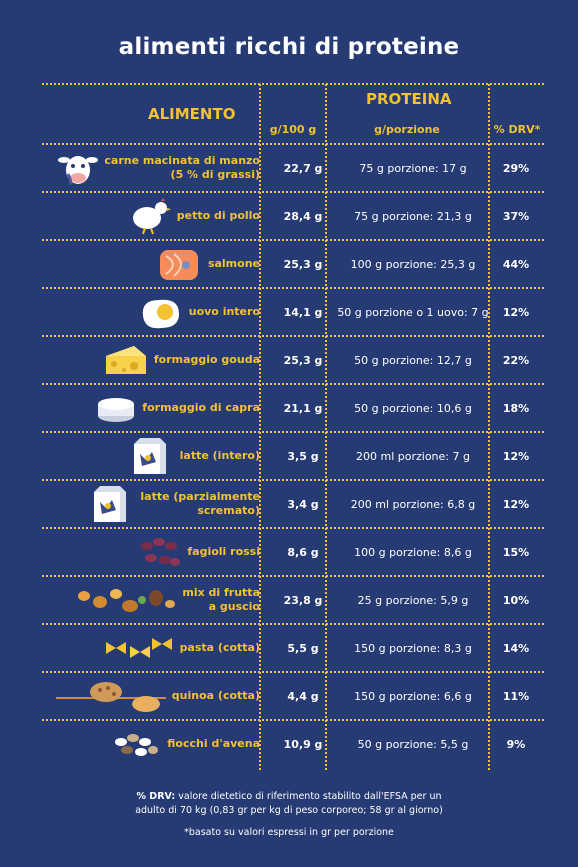 The width and height of the screenshot is (578, 867). Describe the element at coordinates (161, 312) in the screenshot. I see `egg-icon` at that location.